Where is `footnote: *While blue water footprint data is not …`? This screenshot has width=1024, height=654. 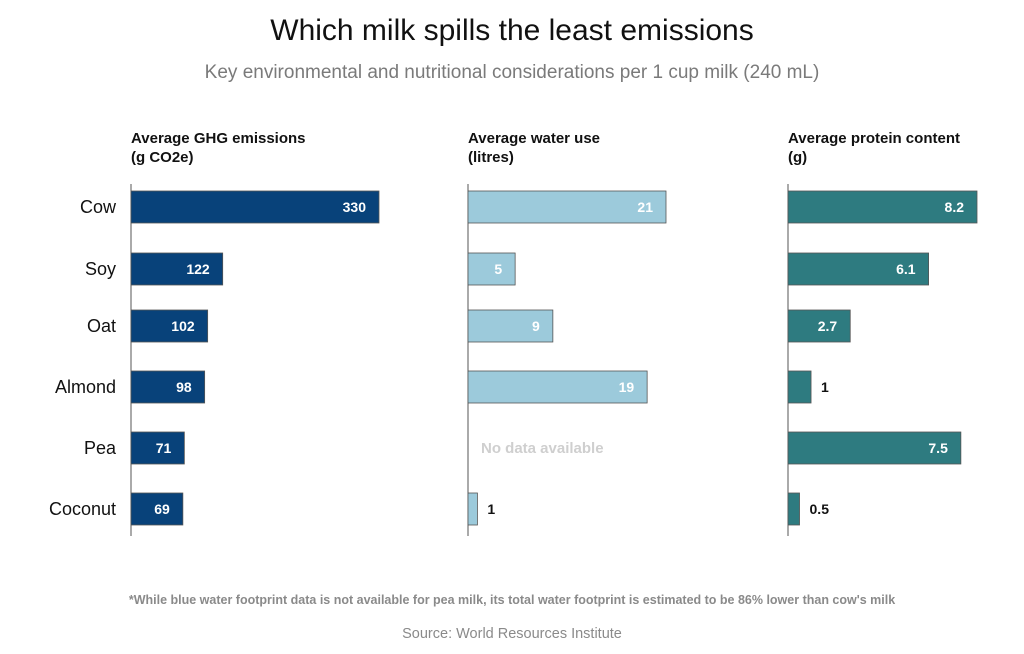
footnote: *While blue water footprint data is not … is located at coordinates (512, 600).